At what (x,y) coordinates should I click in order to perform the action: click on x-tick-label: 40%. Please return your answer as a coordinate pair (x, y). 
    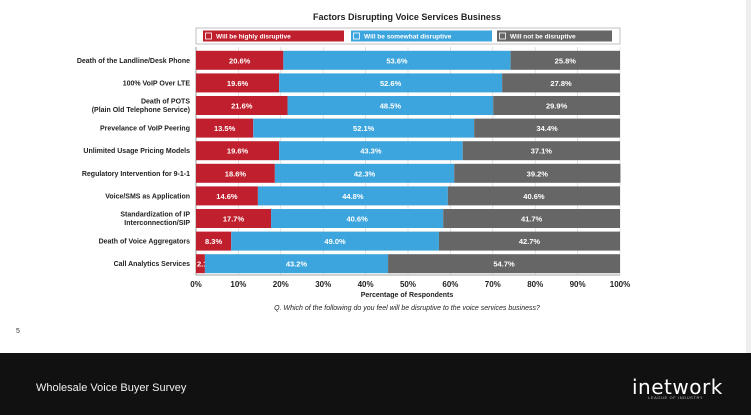
    Looking at the image, I should click on (366, 284).